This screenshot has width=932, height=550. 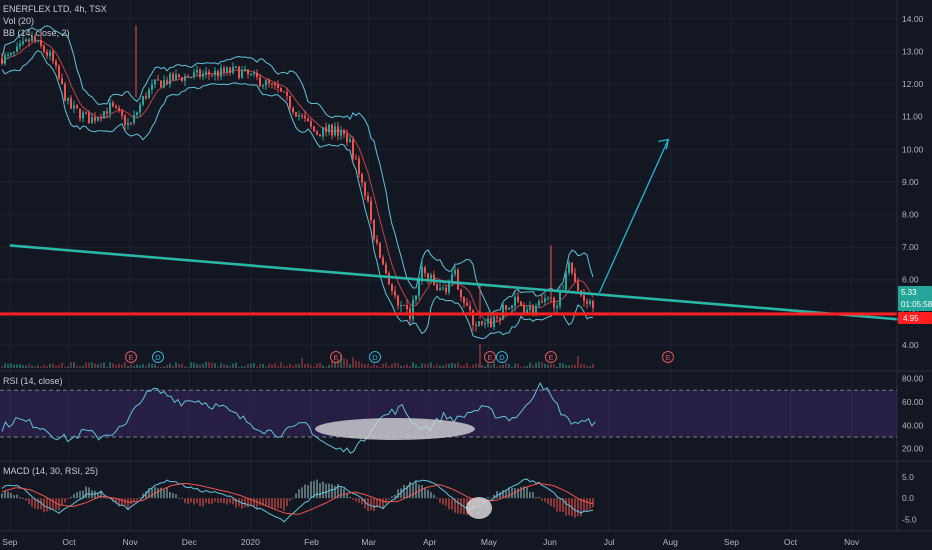 I want to click on time-tick-label: Sep, so click(x=9, y=542).